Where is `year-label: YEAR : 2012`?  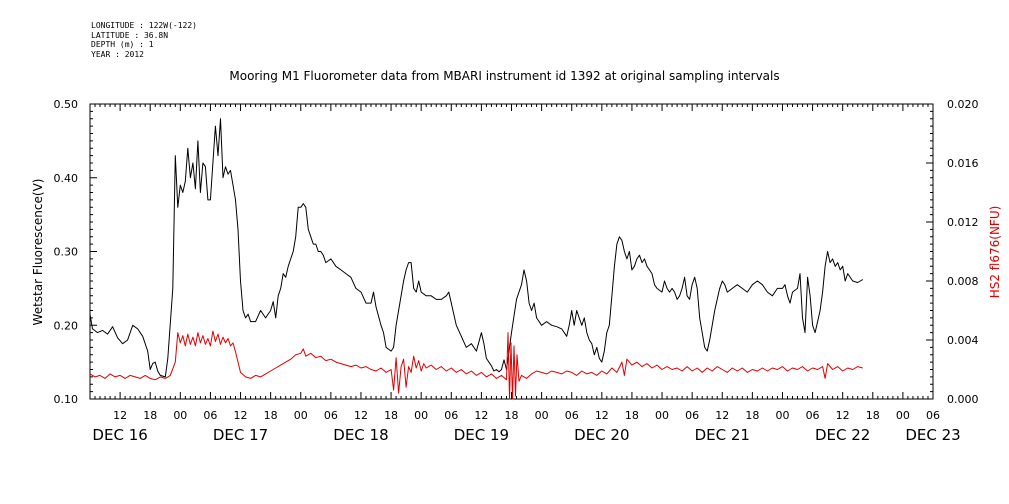
year-label: YEAR : 2012 is located at coordinates (117, 54).